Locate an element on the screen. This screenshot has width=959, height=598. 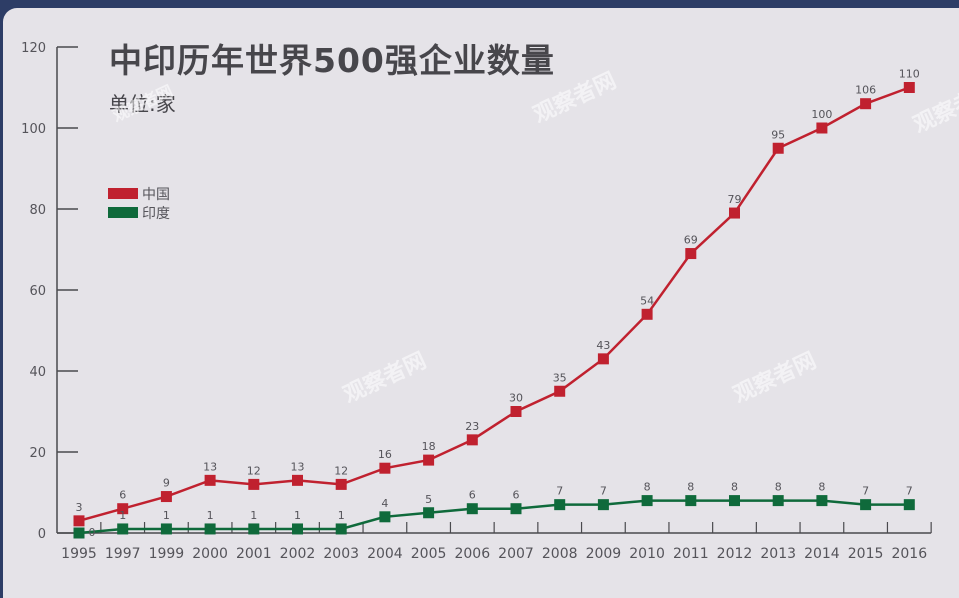
x-tick-label: 2003 is located at coordinates (341, 554).